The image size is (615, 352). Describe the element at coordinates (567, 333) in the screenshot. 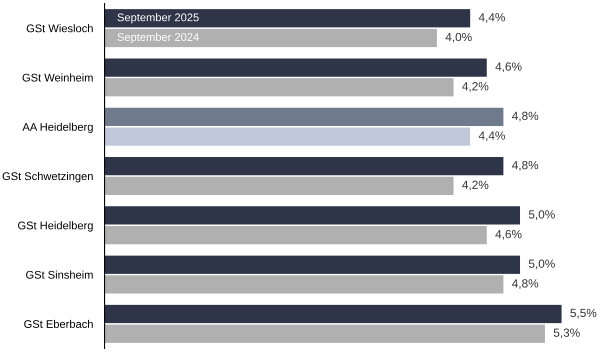

I see `data-label: 5,3%` at that location.